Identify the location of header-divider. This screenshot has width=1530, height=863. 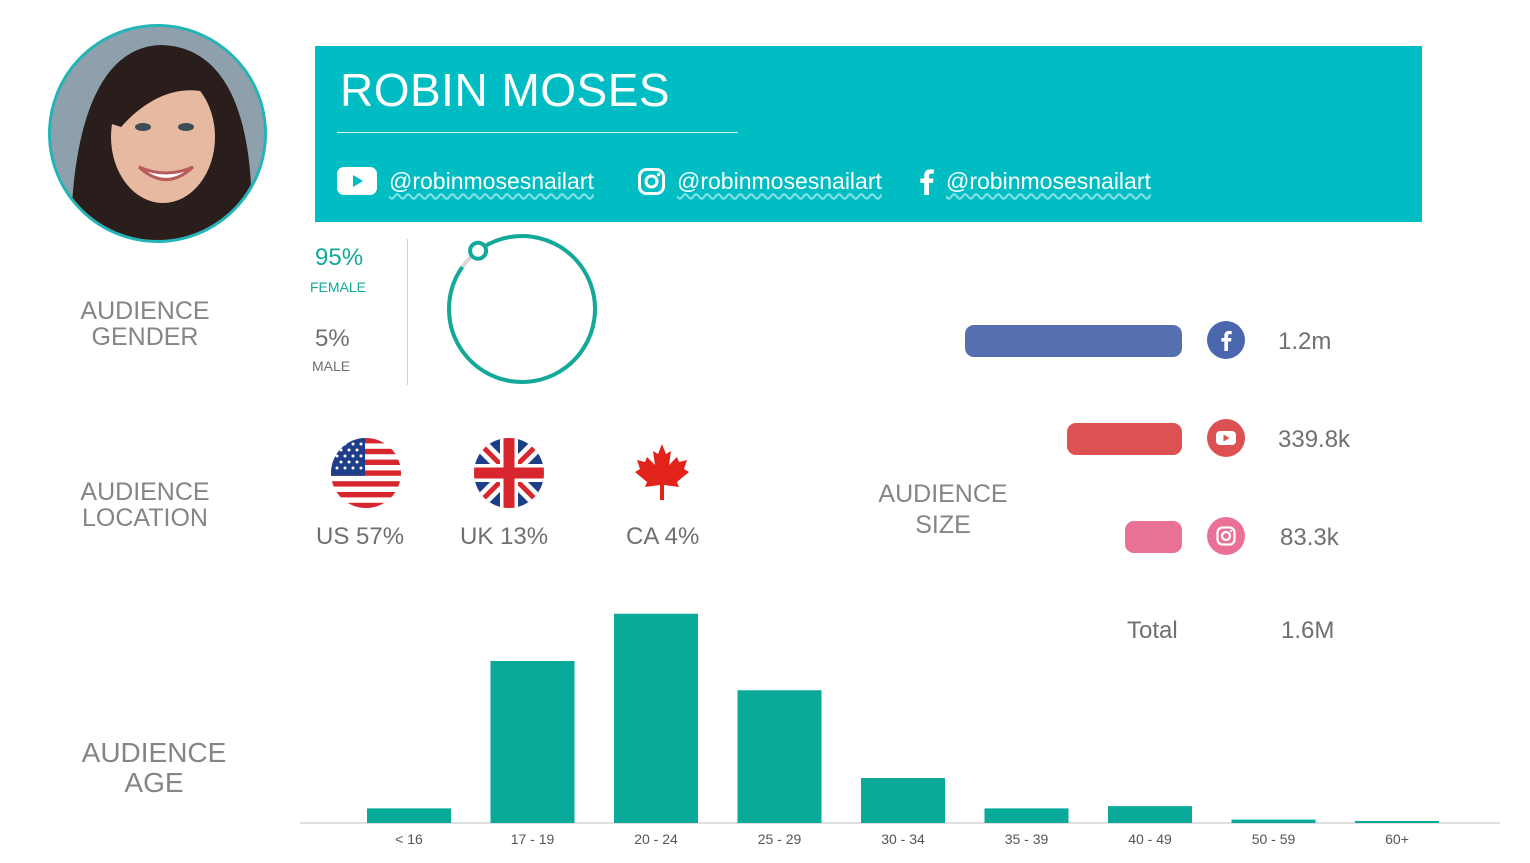
(537, 132).